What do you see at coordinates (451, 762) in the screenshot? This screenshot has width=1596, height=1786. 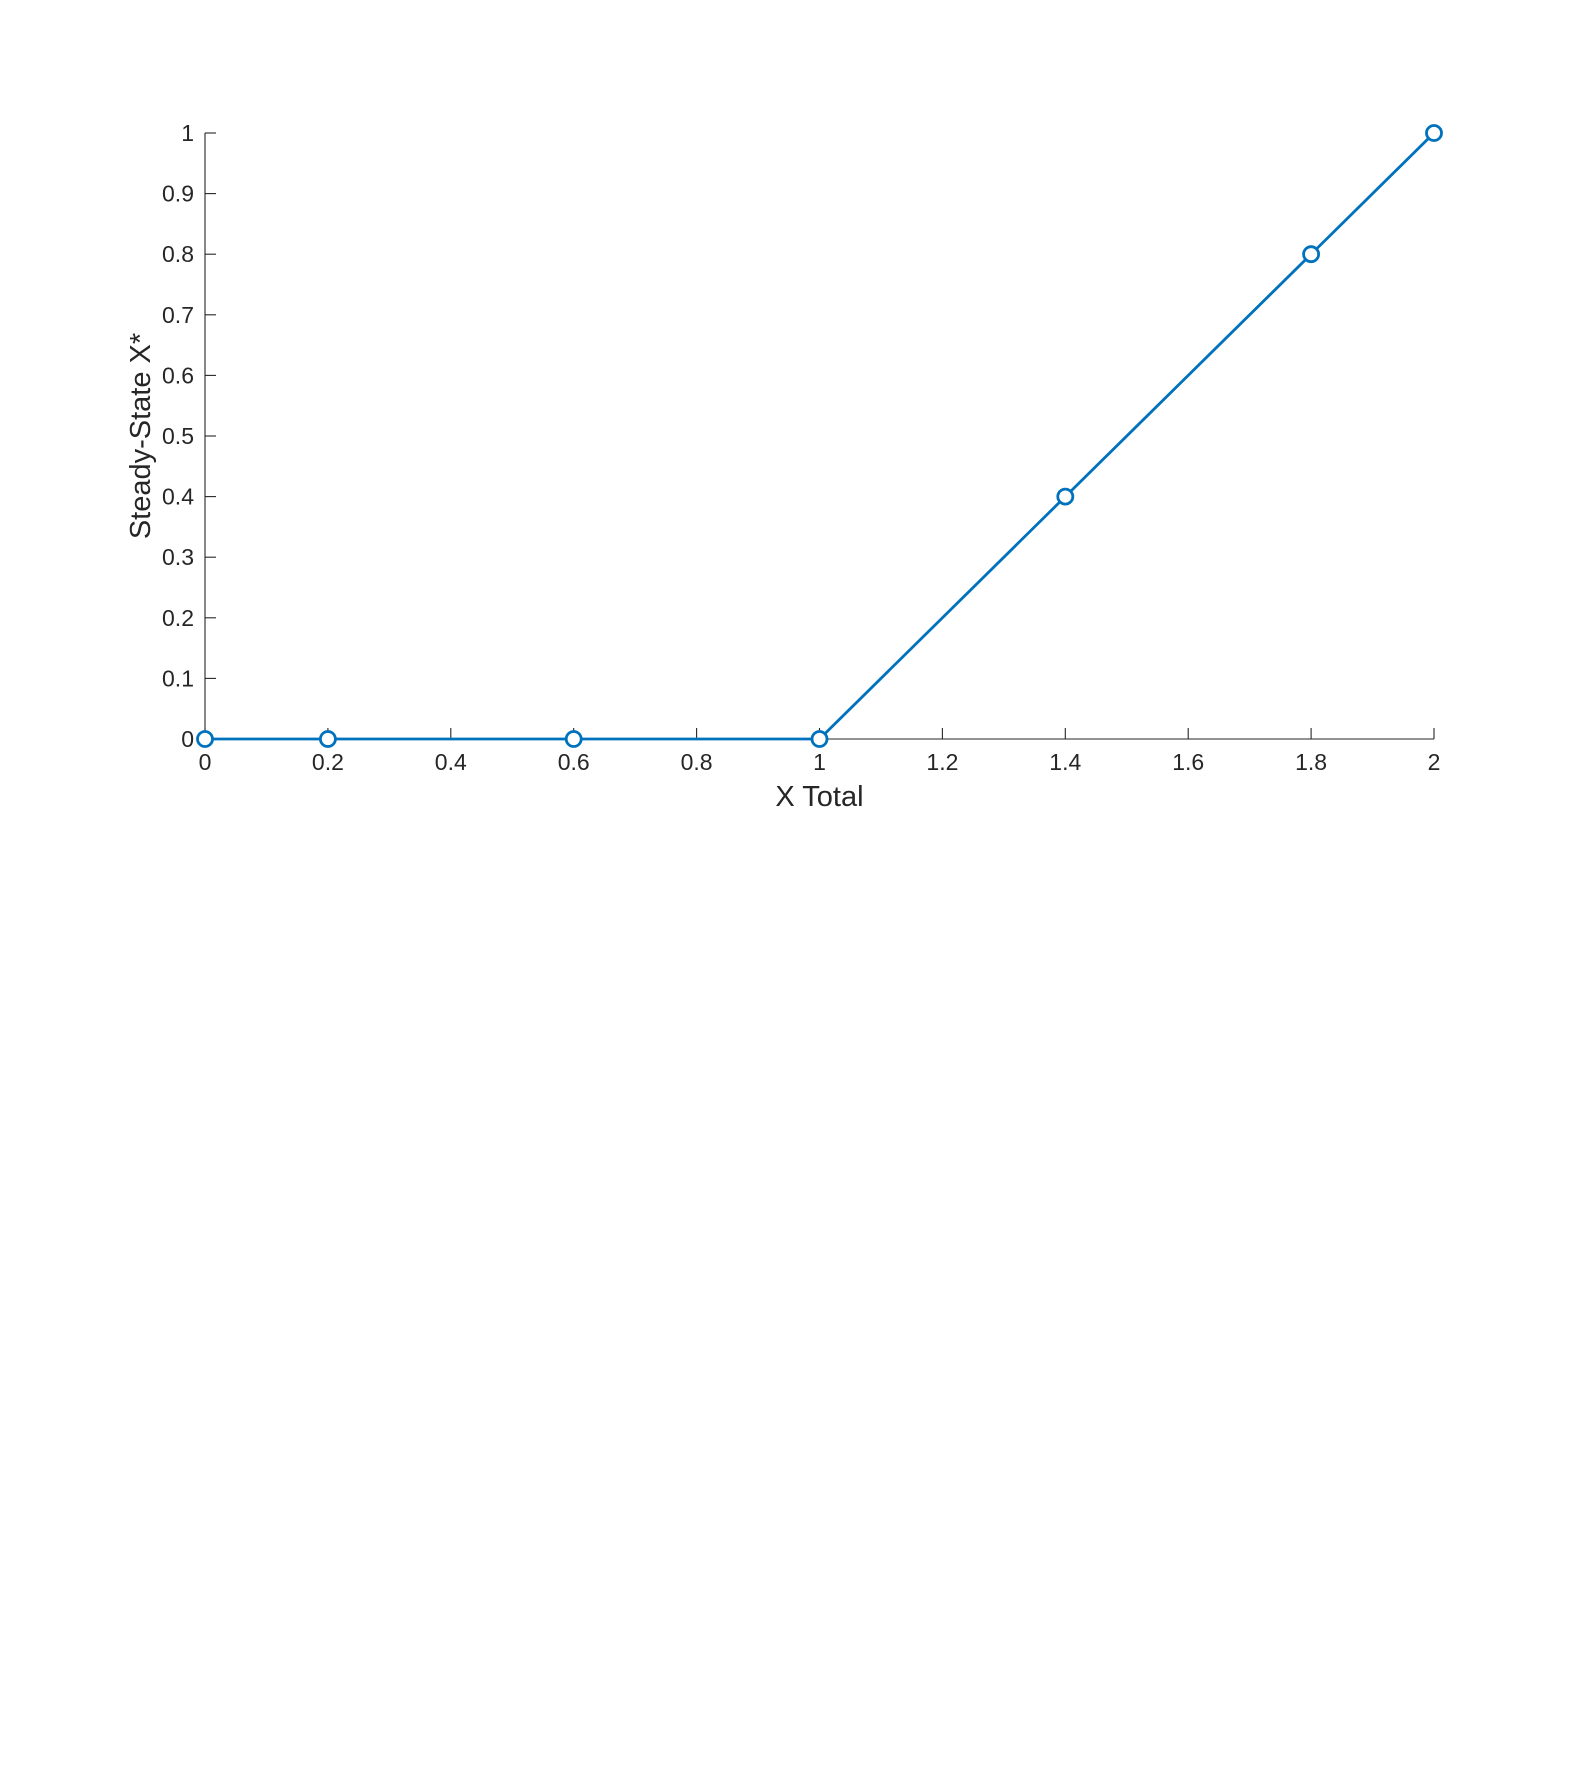 I see `x-tick-label: 0.4` at bounding box center [451, 762].